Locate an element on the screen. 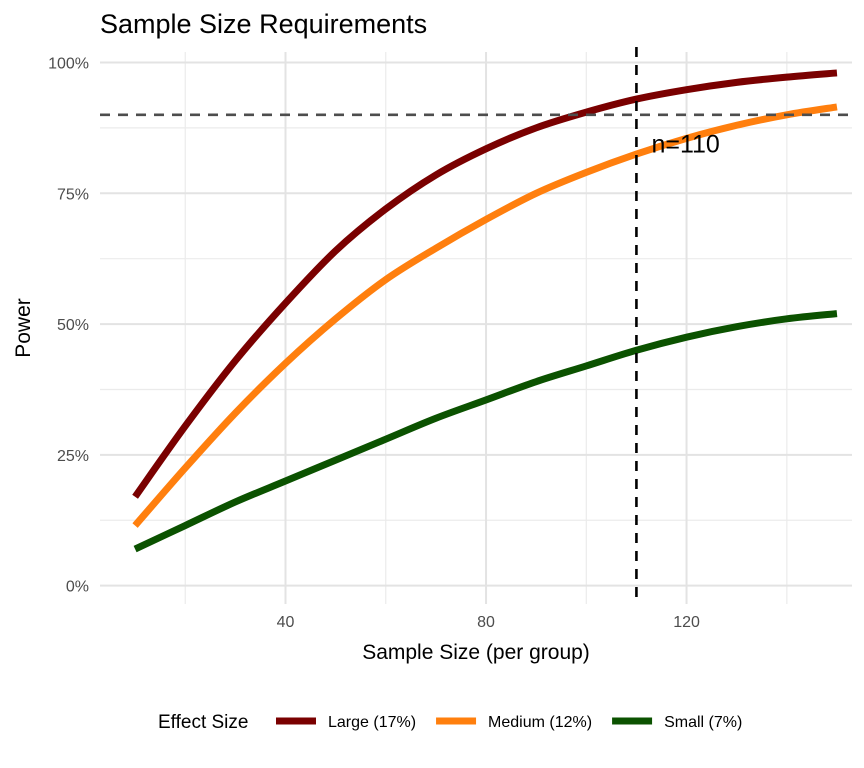 The height and width of the screenshot is (768, 864). legend-label-small: Small (7%) is located at coordinates (703, 722).